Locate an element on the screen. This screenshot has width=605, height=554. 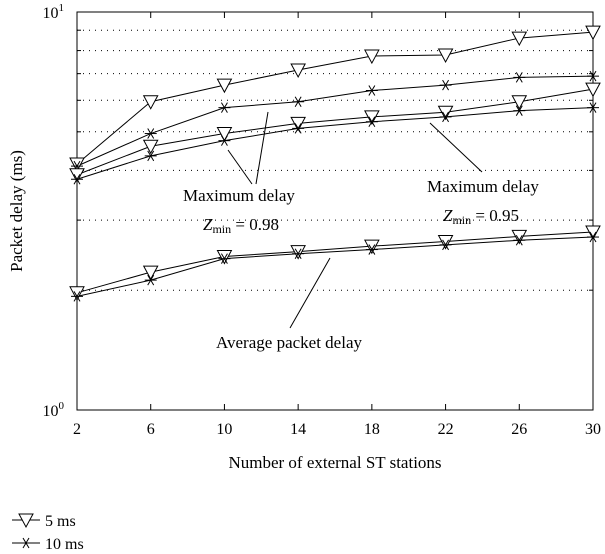
y-tick-label: 101 is located at coordinates (54, 12).